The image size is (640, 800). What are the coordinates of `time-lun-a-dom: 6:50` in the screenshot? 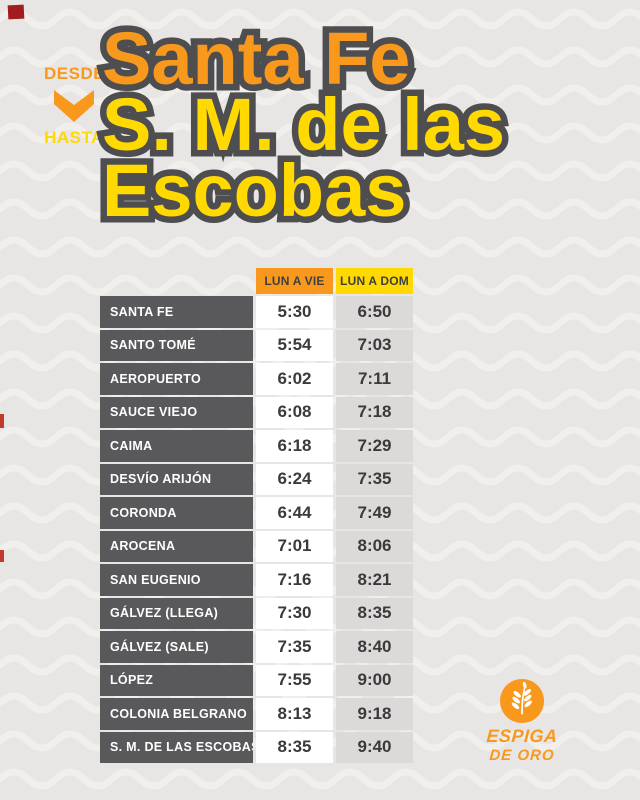 It's located at (374, 312).